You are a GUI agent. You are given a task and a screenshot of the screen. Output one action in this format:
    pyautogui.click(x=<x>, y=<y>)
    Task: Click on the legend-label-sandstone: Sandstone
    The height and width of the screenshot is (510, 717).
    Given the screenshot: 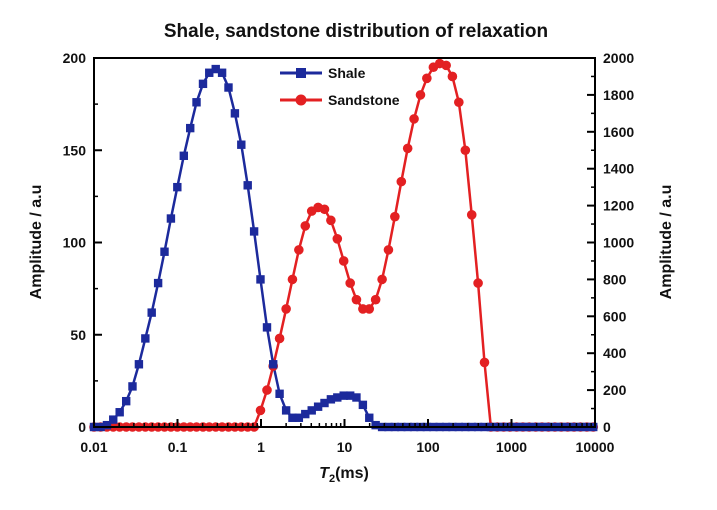 What is the action you would take?
    pyautogui.click(x=364, y=100)
    